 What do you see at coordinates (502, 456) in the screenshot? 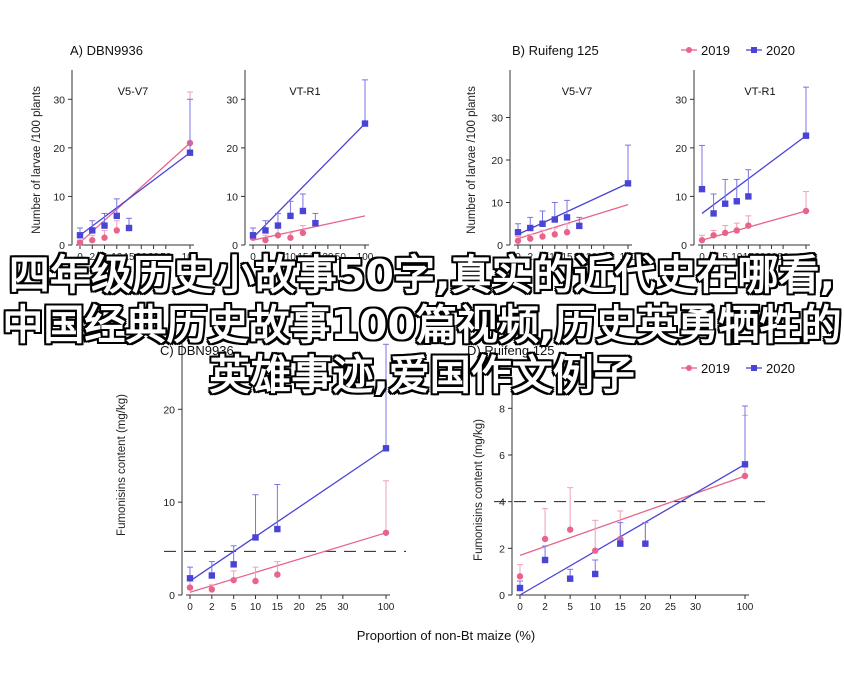
I see `y-tick-label: 6` at bounding box center [502, 456].